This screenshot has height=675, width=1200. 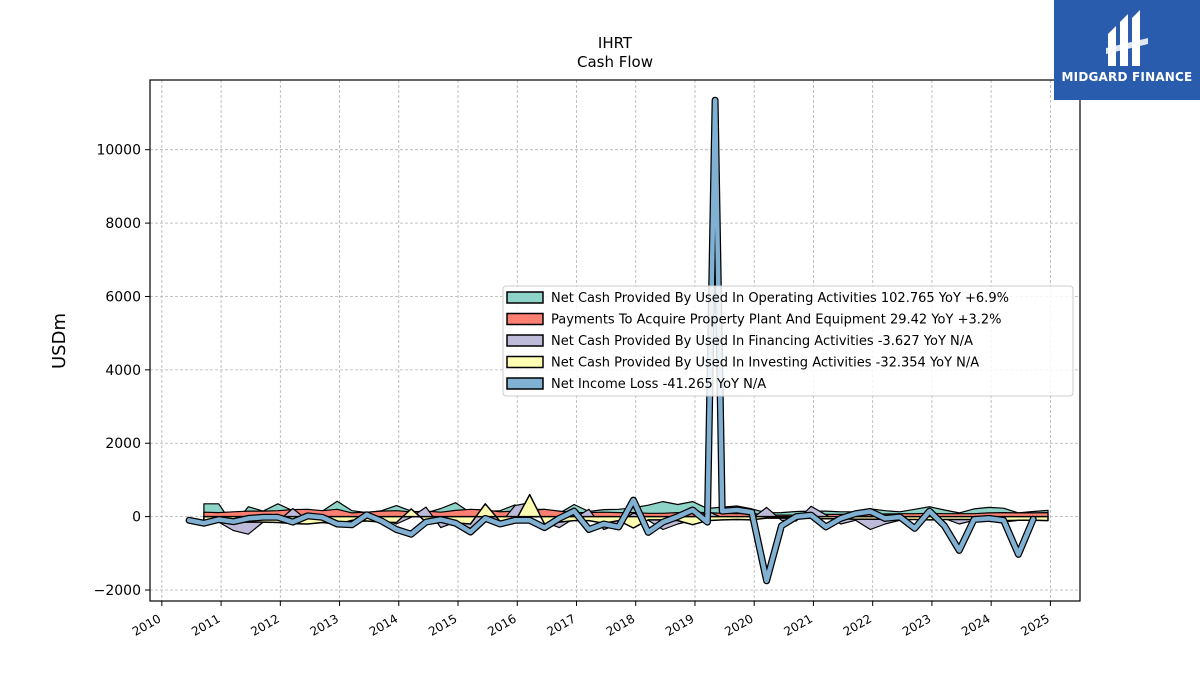 I want to click on x-tick-label: 2013, so click(x=324, y=624).